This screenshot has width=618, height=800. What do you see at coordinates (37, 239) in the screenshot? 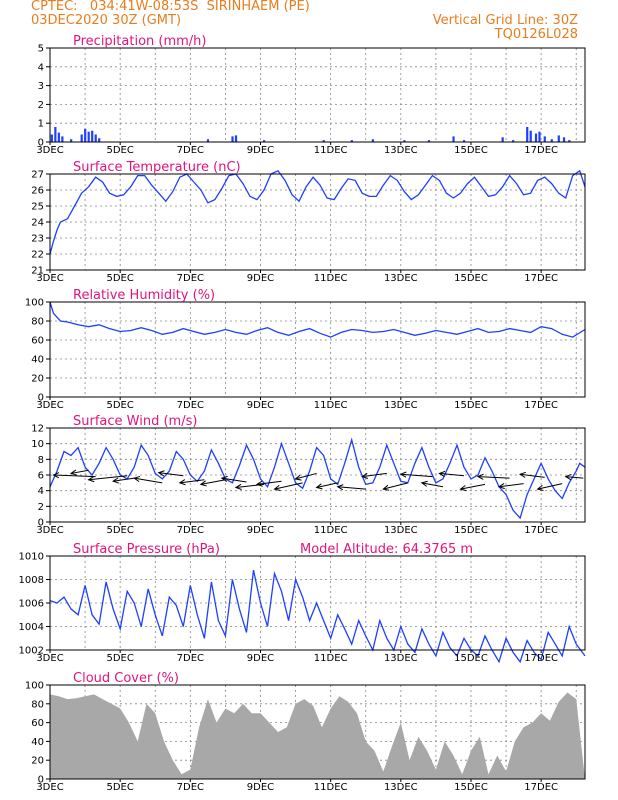
I see `y-tick-label: 23` at bounding box center [37, 239].